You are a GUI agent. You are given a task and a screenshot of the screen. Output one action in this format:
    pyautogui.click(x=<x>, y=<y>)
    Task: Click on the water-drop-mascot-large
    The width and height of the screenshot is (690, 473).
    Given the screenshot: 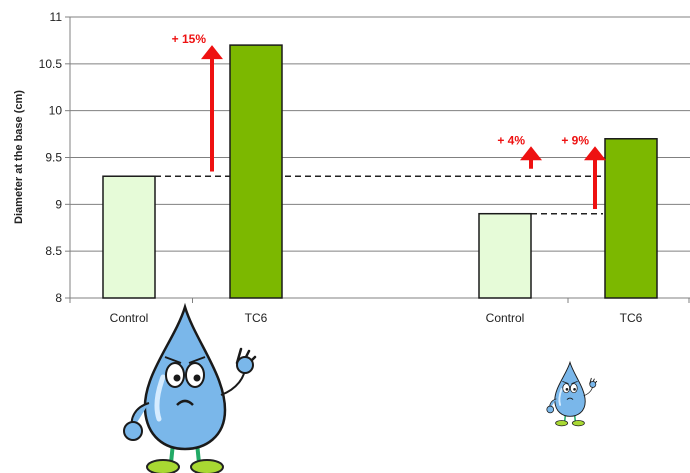 What is the action you would take?
    pyautogui.click(x=189, y=390)
    